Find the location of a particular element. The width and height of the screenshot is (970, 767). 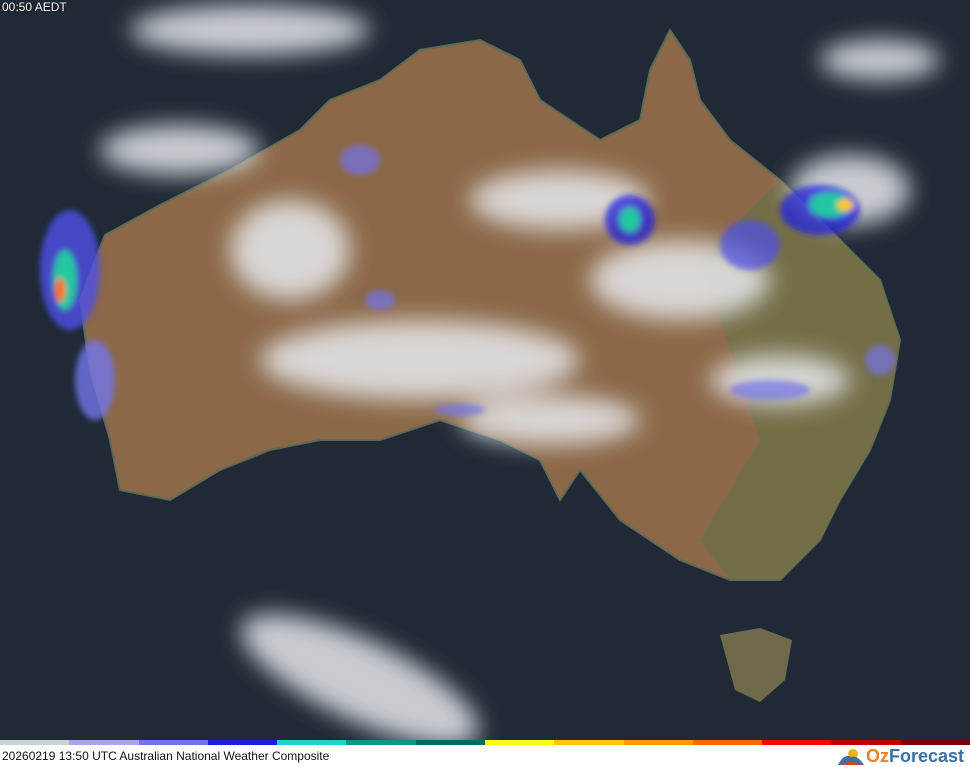

sun-cloud-logo-icon is located at coordinates (850, 756).